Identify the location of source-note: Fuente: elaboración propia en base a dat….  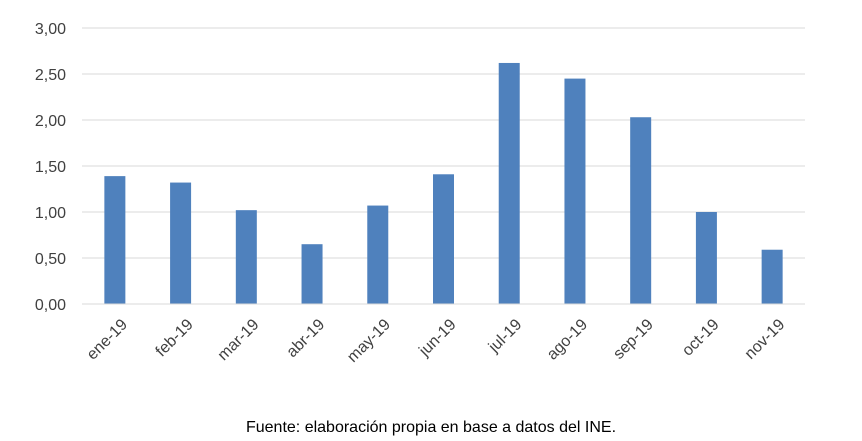
(431, 427).